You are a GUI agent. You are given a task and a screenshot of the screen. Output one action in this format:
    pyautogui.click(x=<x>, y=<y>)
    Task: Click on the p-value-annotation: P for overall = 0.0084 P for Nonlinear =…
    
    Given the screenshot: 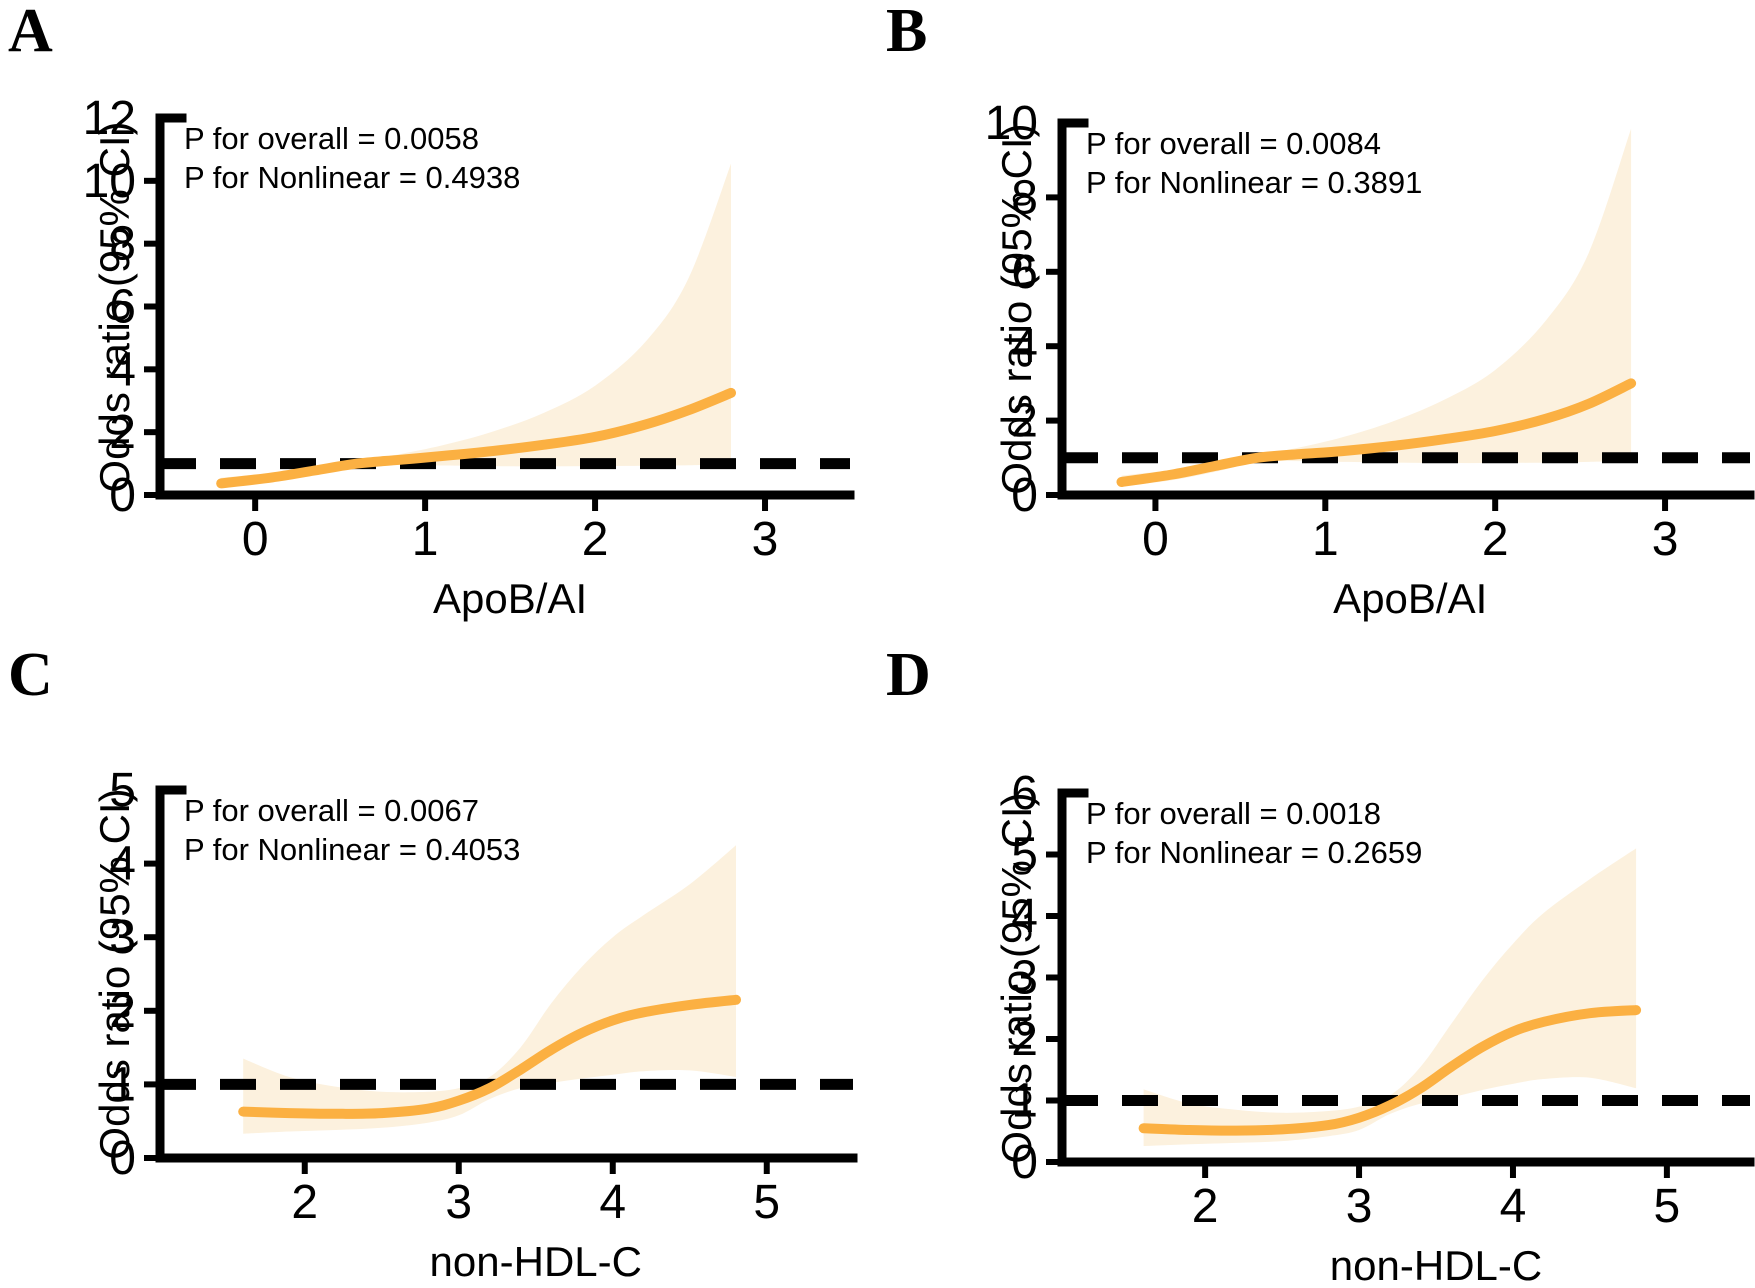 What is the action you would take?
    pyautogui.click(x=1254, y=164)
    